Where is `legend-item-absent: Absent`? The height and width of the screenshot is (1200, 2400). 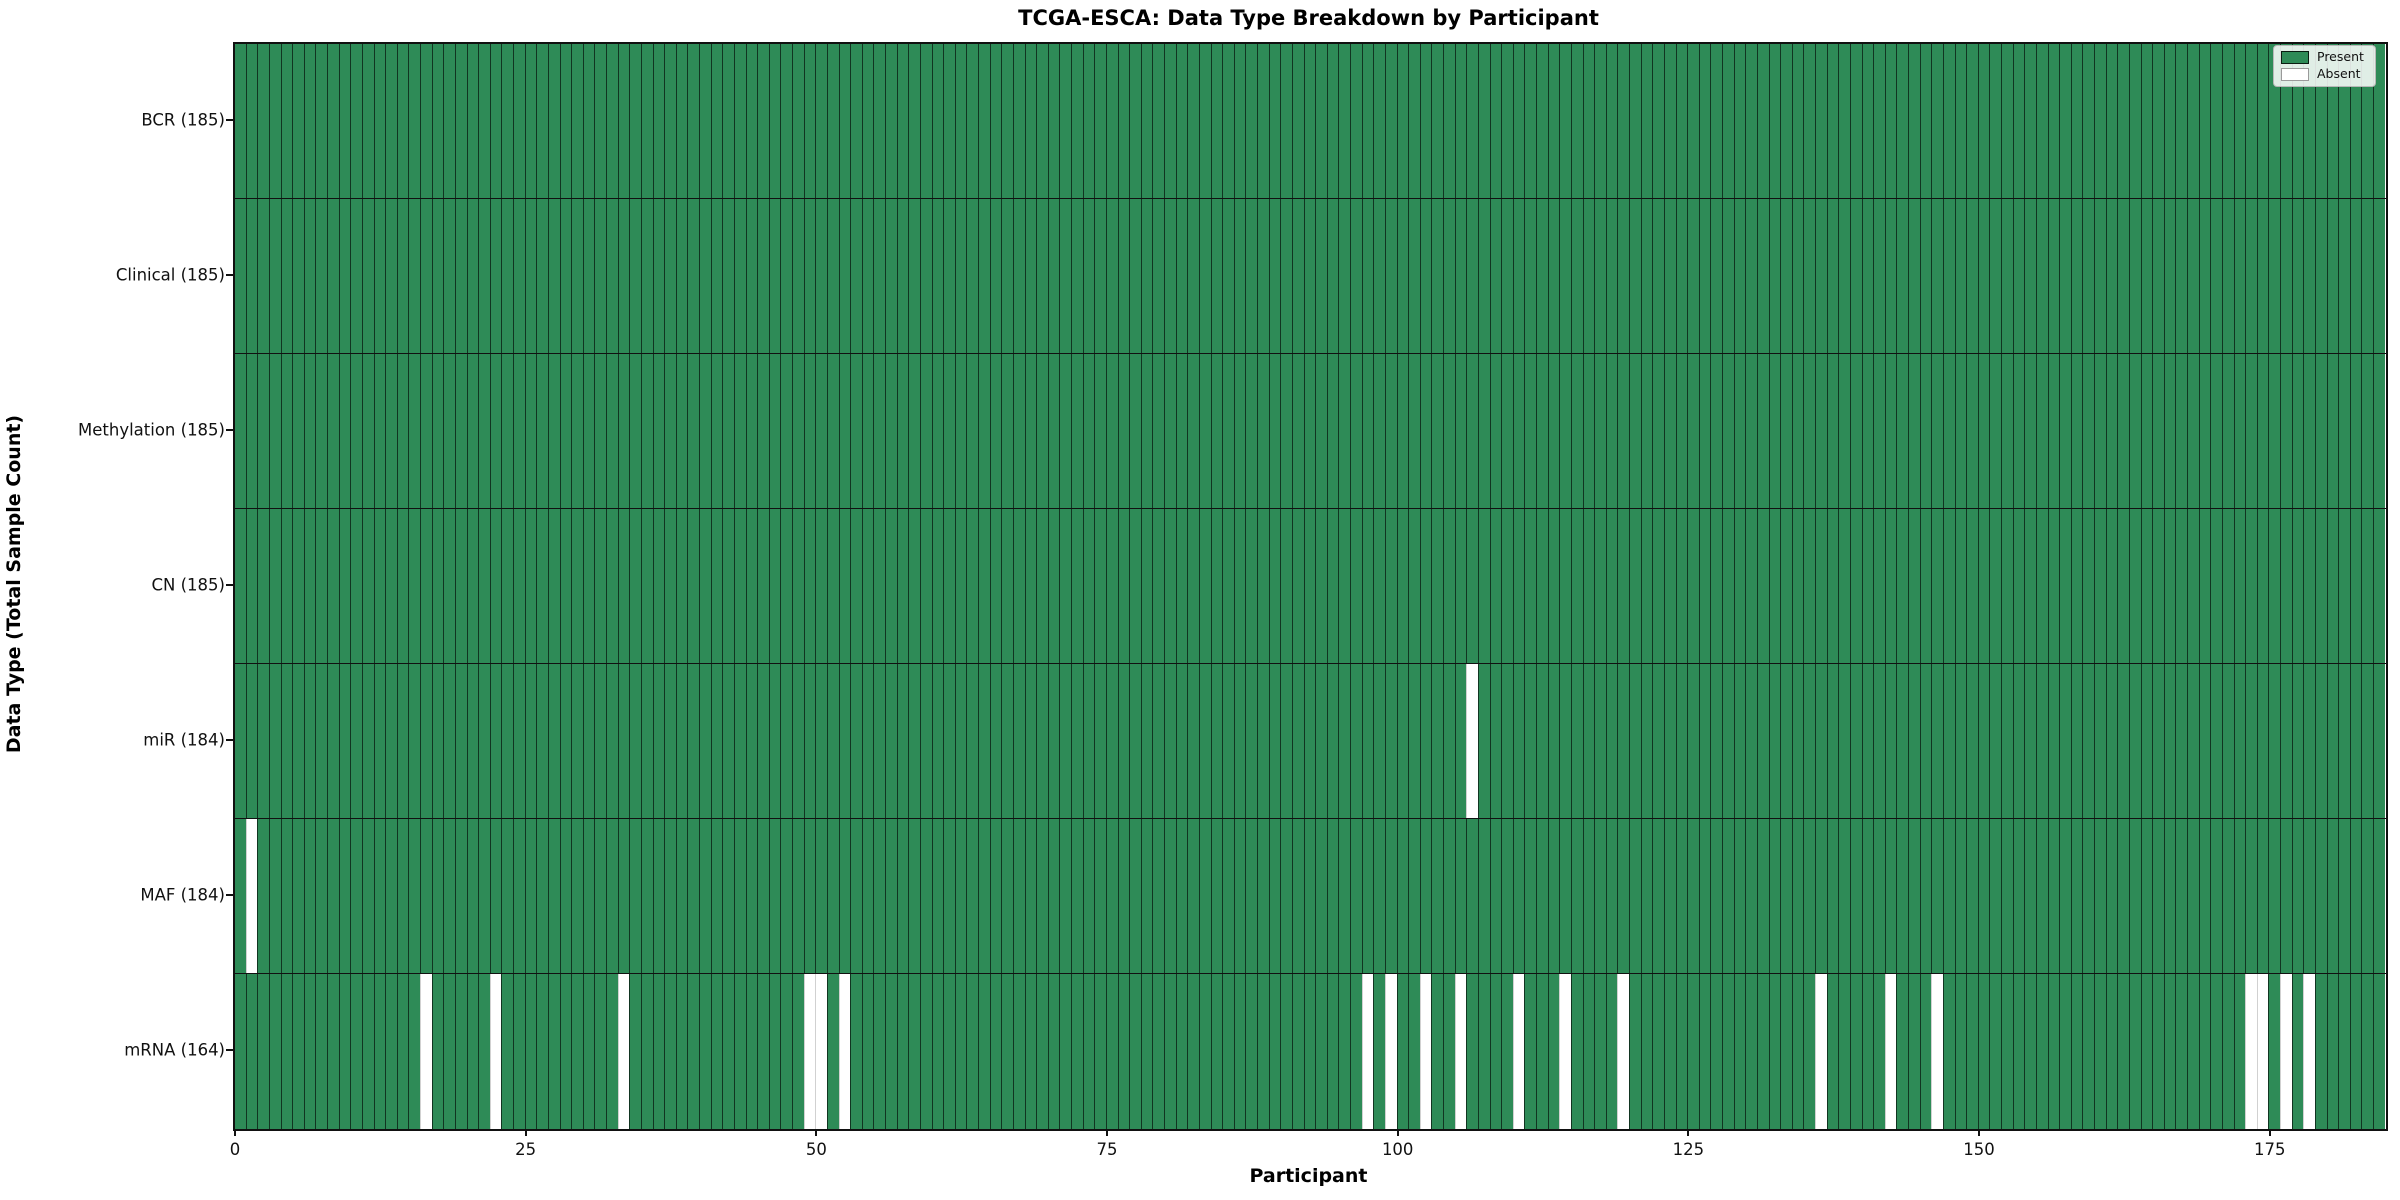
legend-item-absent: Absent is located at coordinates (2324, 74).